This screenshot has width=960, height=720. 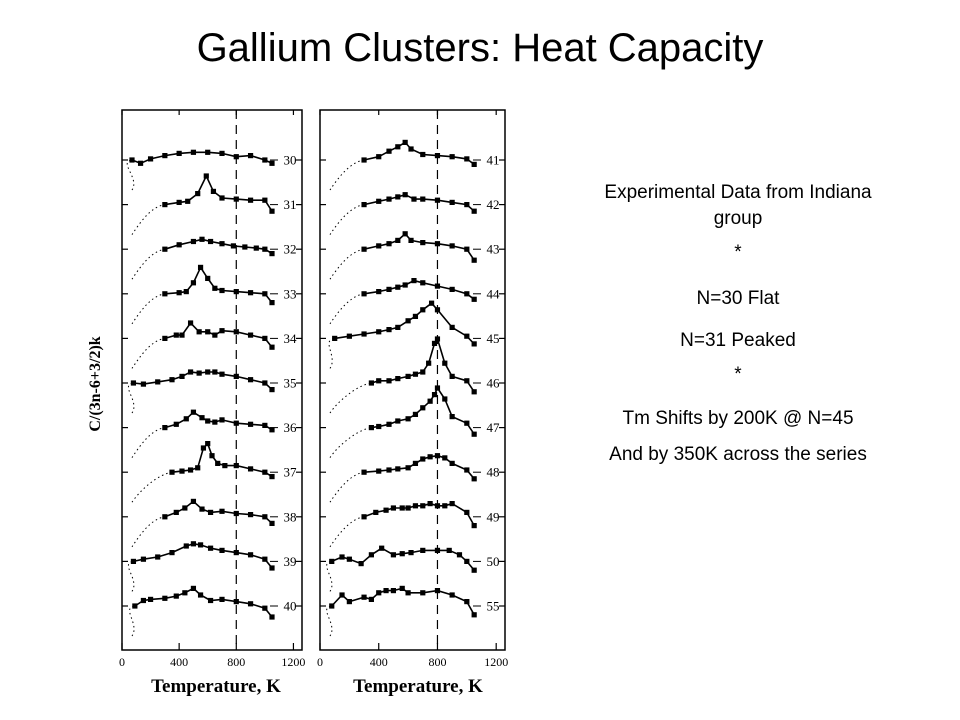 What do you see at coordinates (493, 249) in the screenshot?
I see `series-label: 43` at bounding box center [493, 249].